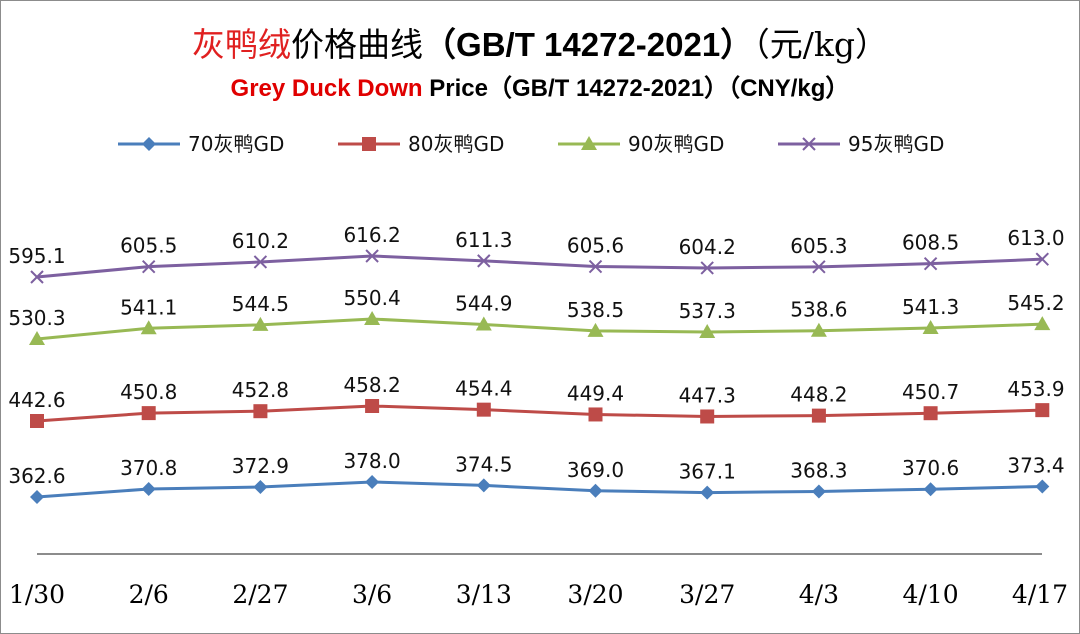 The height and width of the screenshot is (634, 1080). Describe the element at coordinates (483, 389) in the screenshot. I see `data-label: 454.4` at that location.